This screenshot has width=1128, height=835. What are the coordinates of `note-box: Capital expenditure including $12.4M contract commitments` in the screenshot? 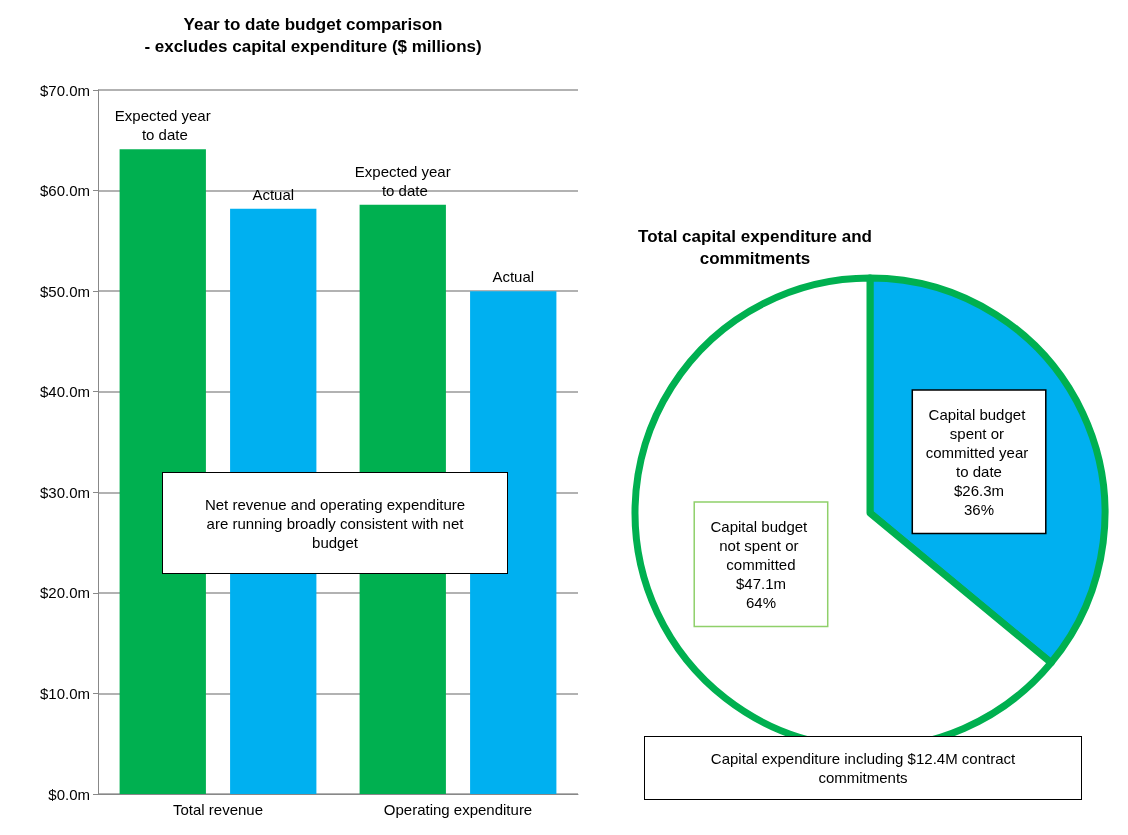 It's located at (863, 768).